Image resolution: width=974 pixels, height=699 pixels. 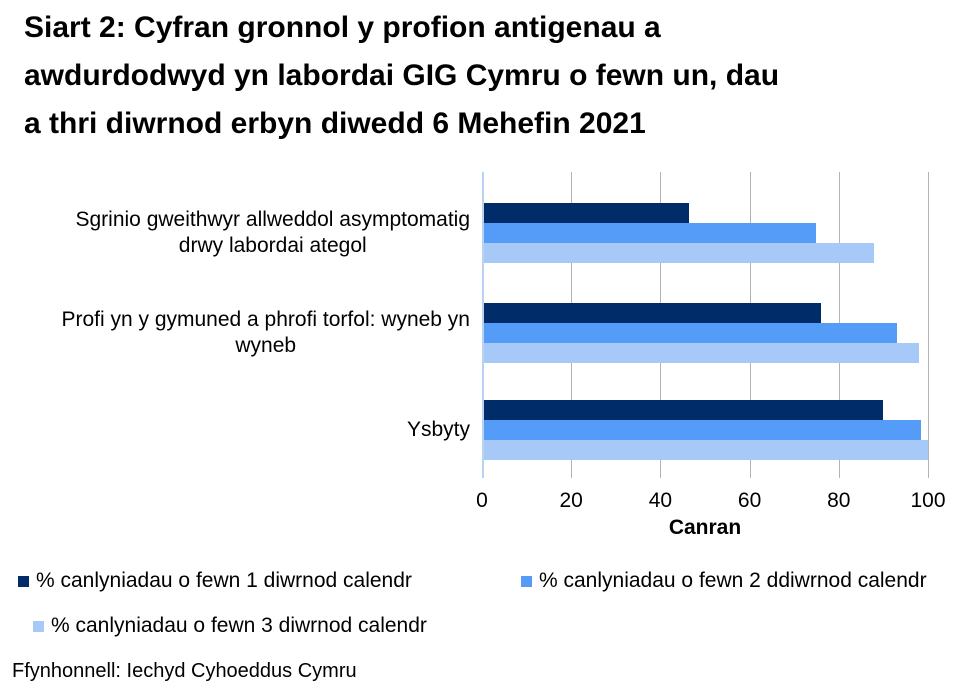 I want to click on bar-series1-cat2, so click(x=652, y=313).